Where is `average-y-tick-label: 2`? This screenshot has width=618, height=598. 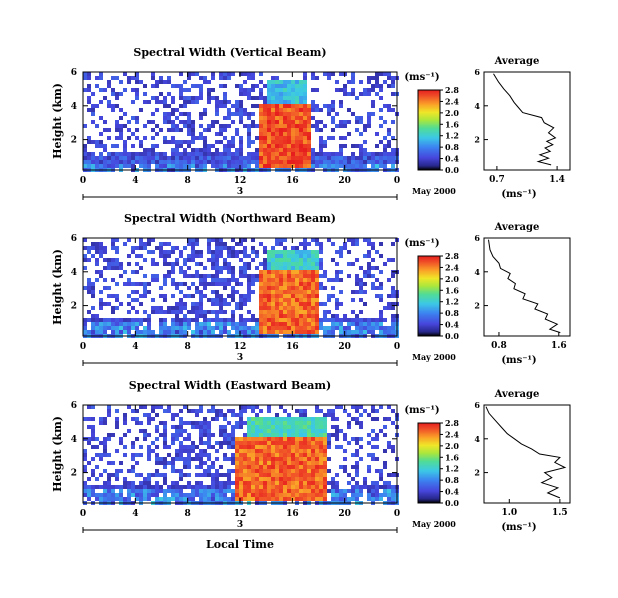
average-y-tick-label: 2 is located at coordinates (477, 140).